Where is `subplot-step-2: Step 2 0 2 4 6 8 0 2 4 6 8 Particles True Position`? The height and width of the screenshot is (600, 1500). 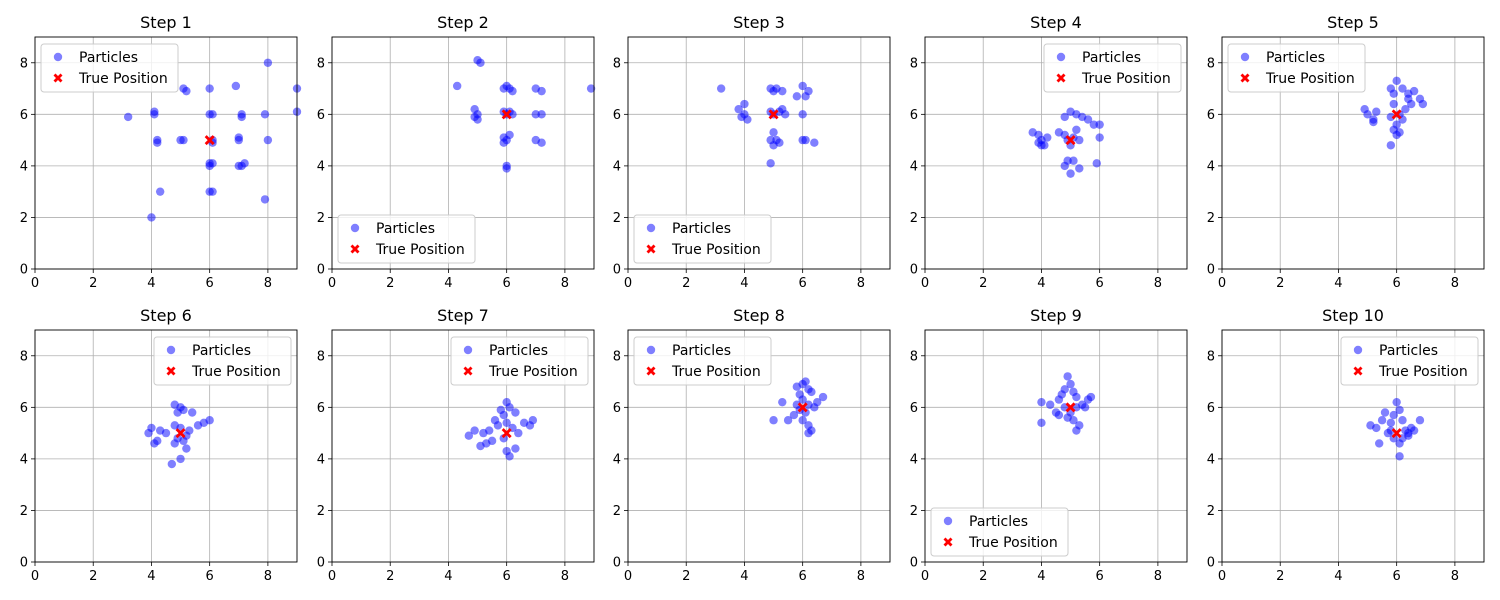
subplot-step-2: Step 2 0 2 4 6 8 0 2 4 6 8 Particles True Position is located at coordinates (456, 152).